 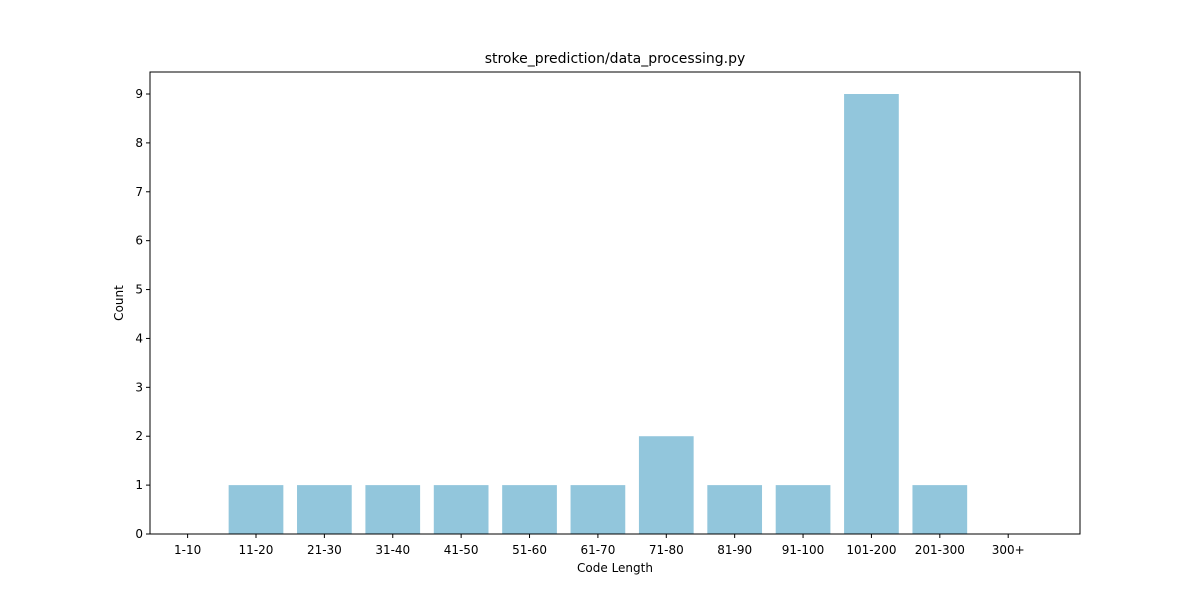 I want to click on y-tick-label: 2, so click(x=139, y=436).